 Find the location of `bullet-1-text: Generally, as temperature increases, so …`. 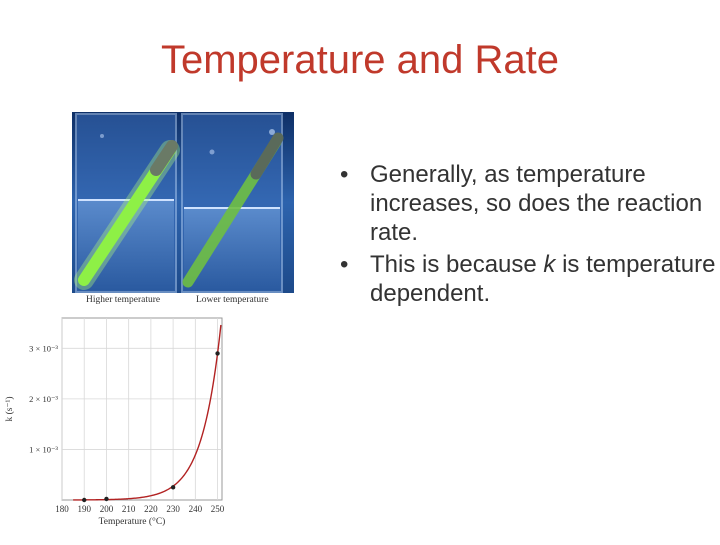

bullet-1-text: Generally, as temperature increases, so … is located at coordinates (536, 203).